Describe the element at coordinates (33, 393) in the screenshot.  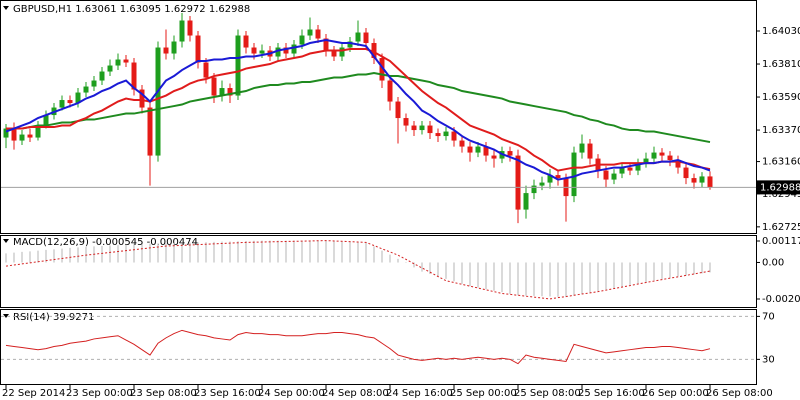
I see `x-tick-label: 22 Sep 2014` at that location.